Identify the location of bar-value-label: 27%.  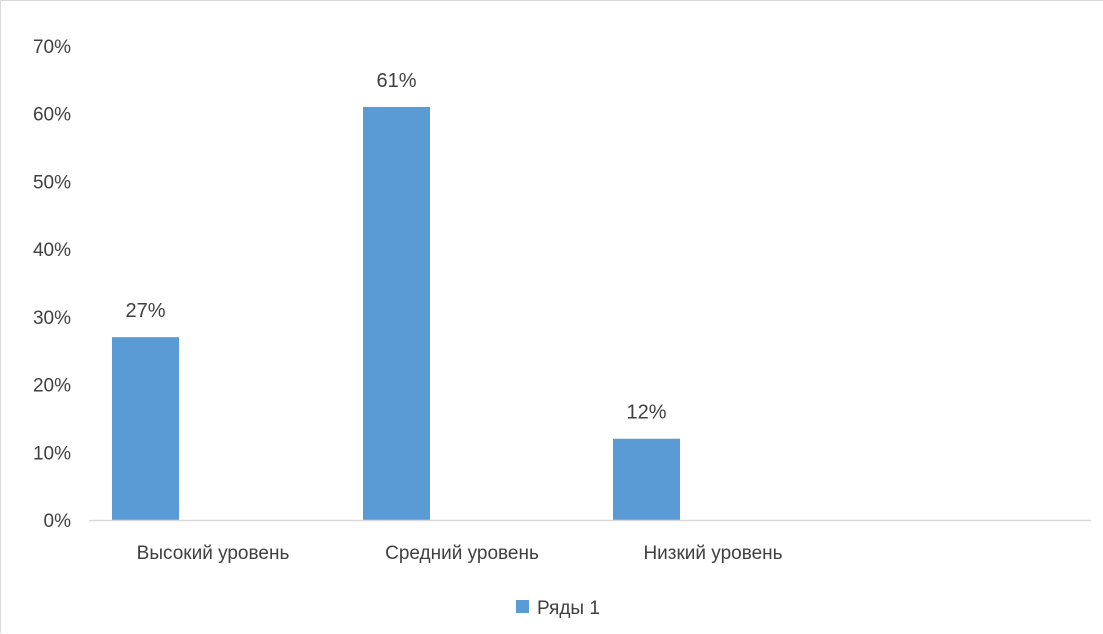
(145, 311).